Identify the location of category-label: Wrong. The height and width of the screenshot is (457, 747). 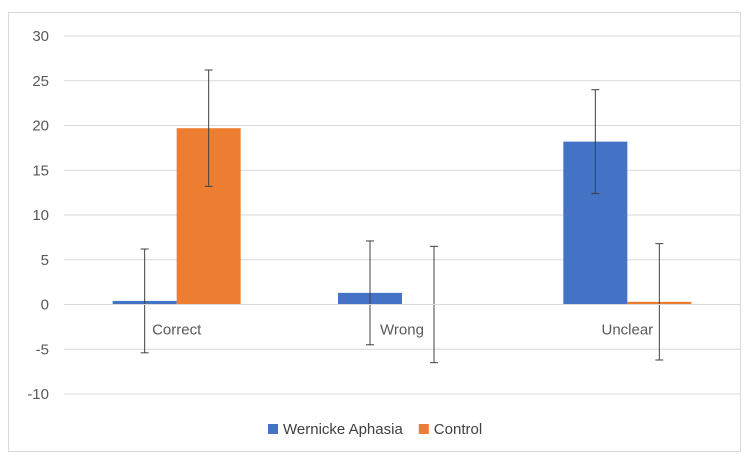
(402, 330).